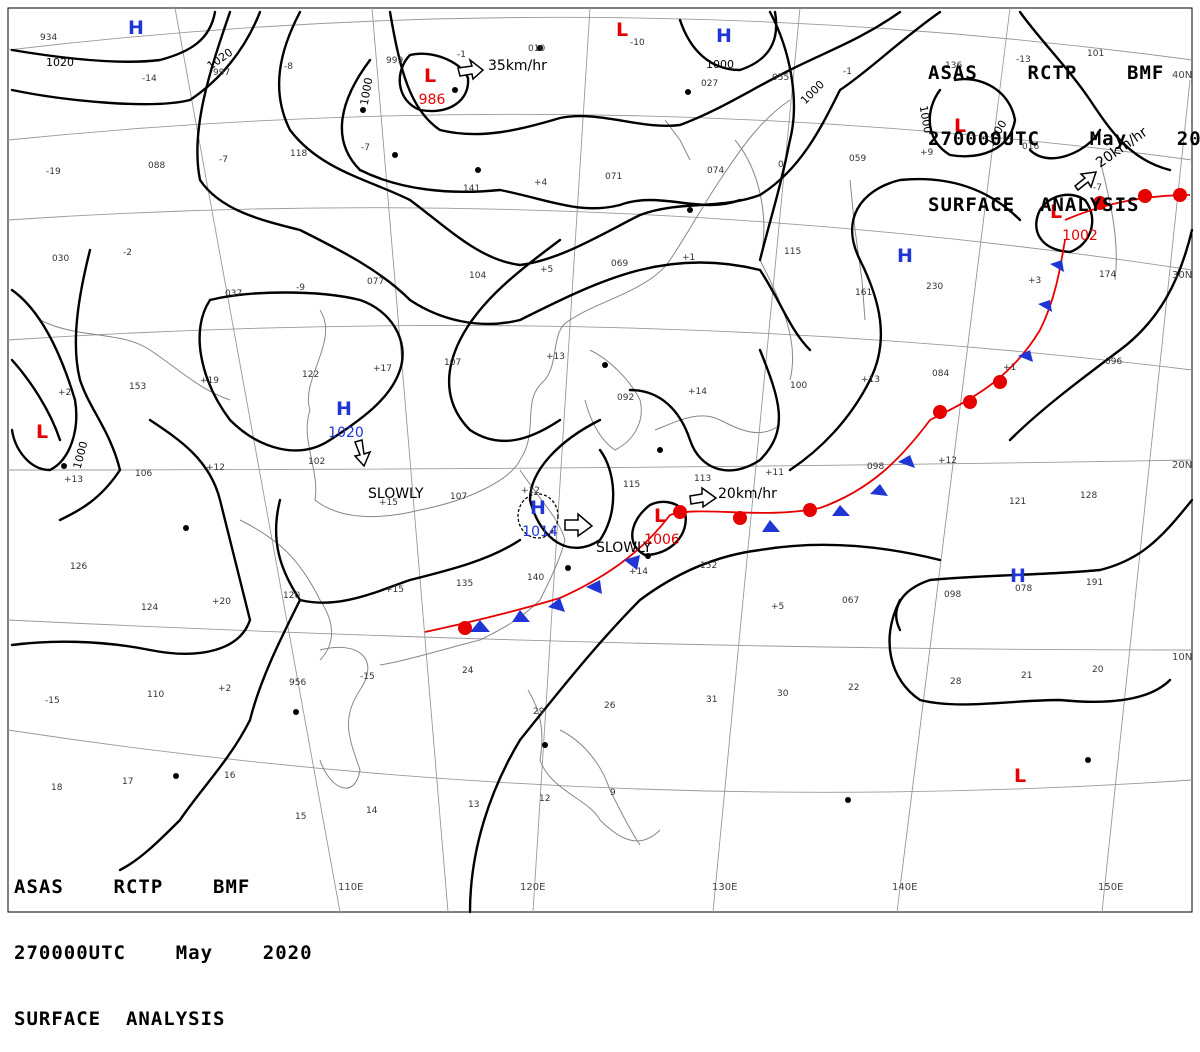  I want to click on station-value: 18, so click(57, 788).